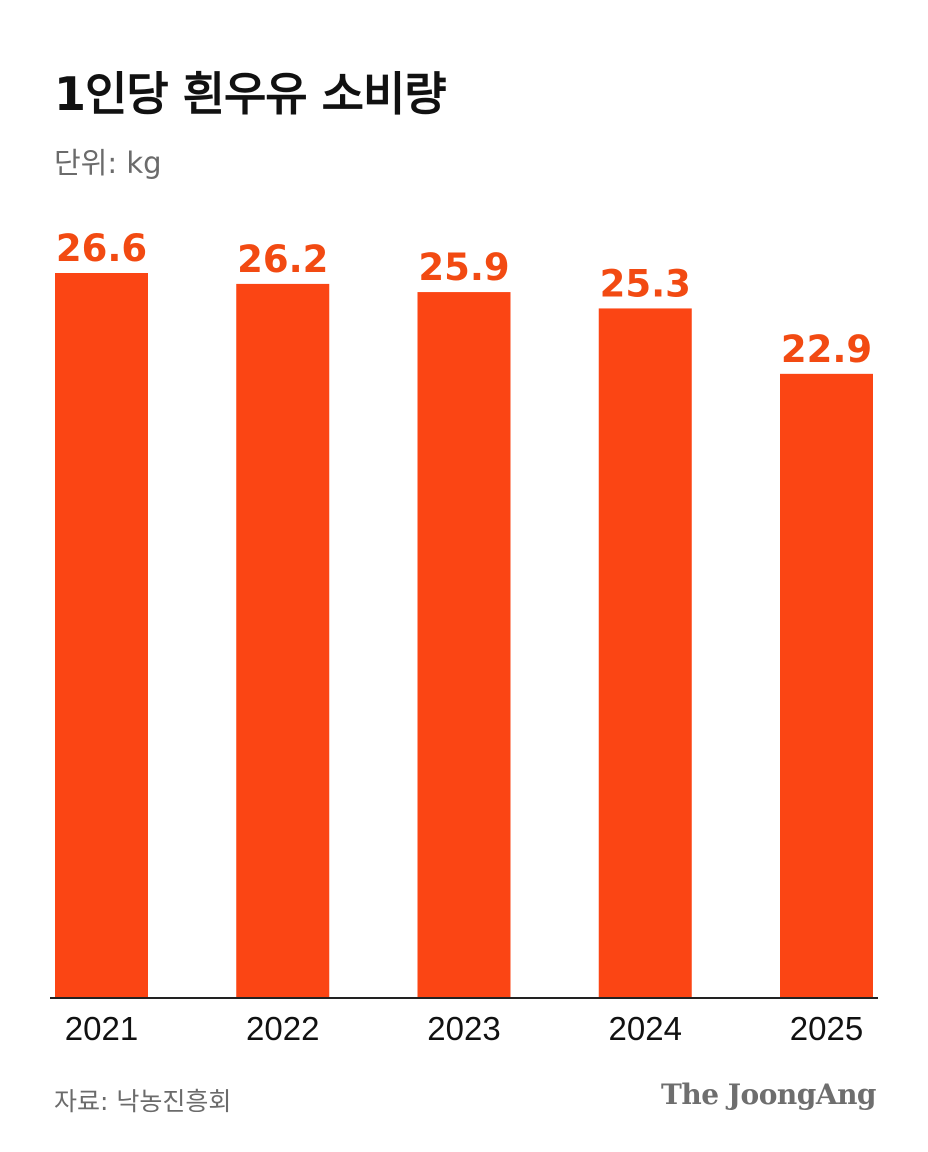 This screenshot has height=1152, width=928. What do you see at coordinates (826, 349) in the screenshot?
I see `value-label-2025: 22.9` at bounding box center [826, 349].